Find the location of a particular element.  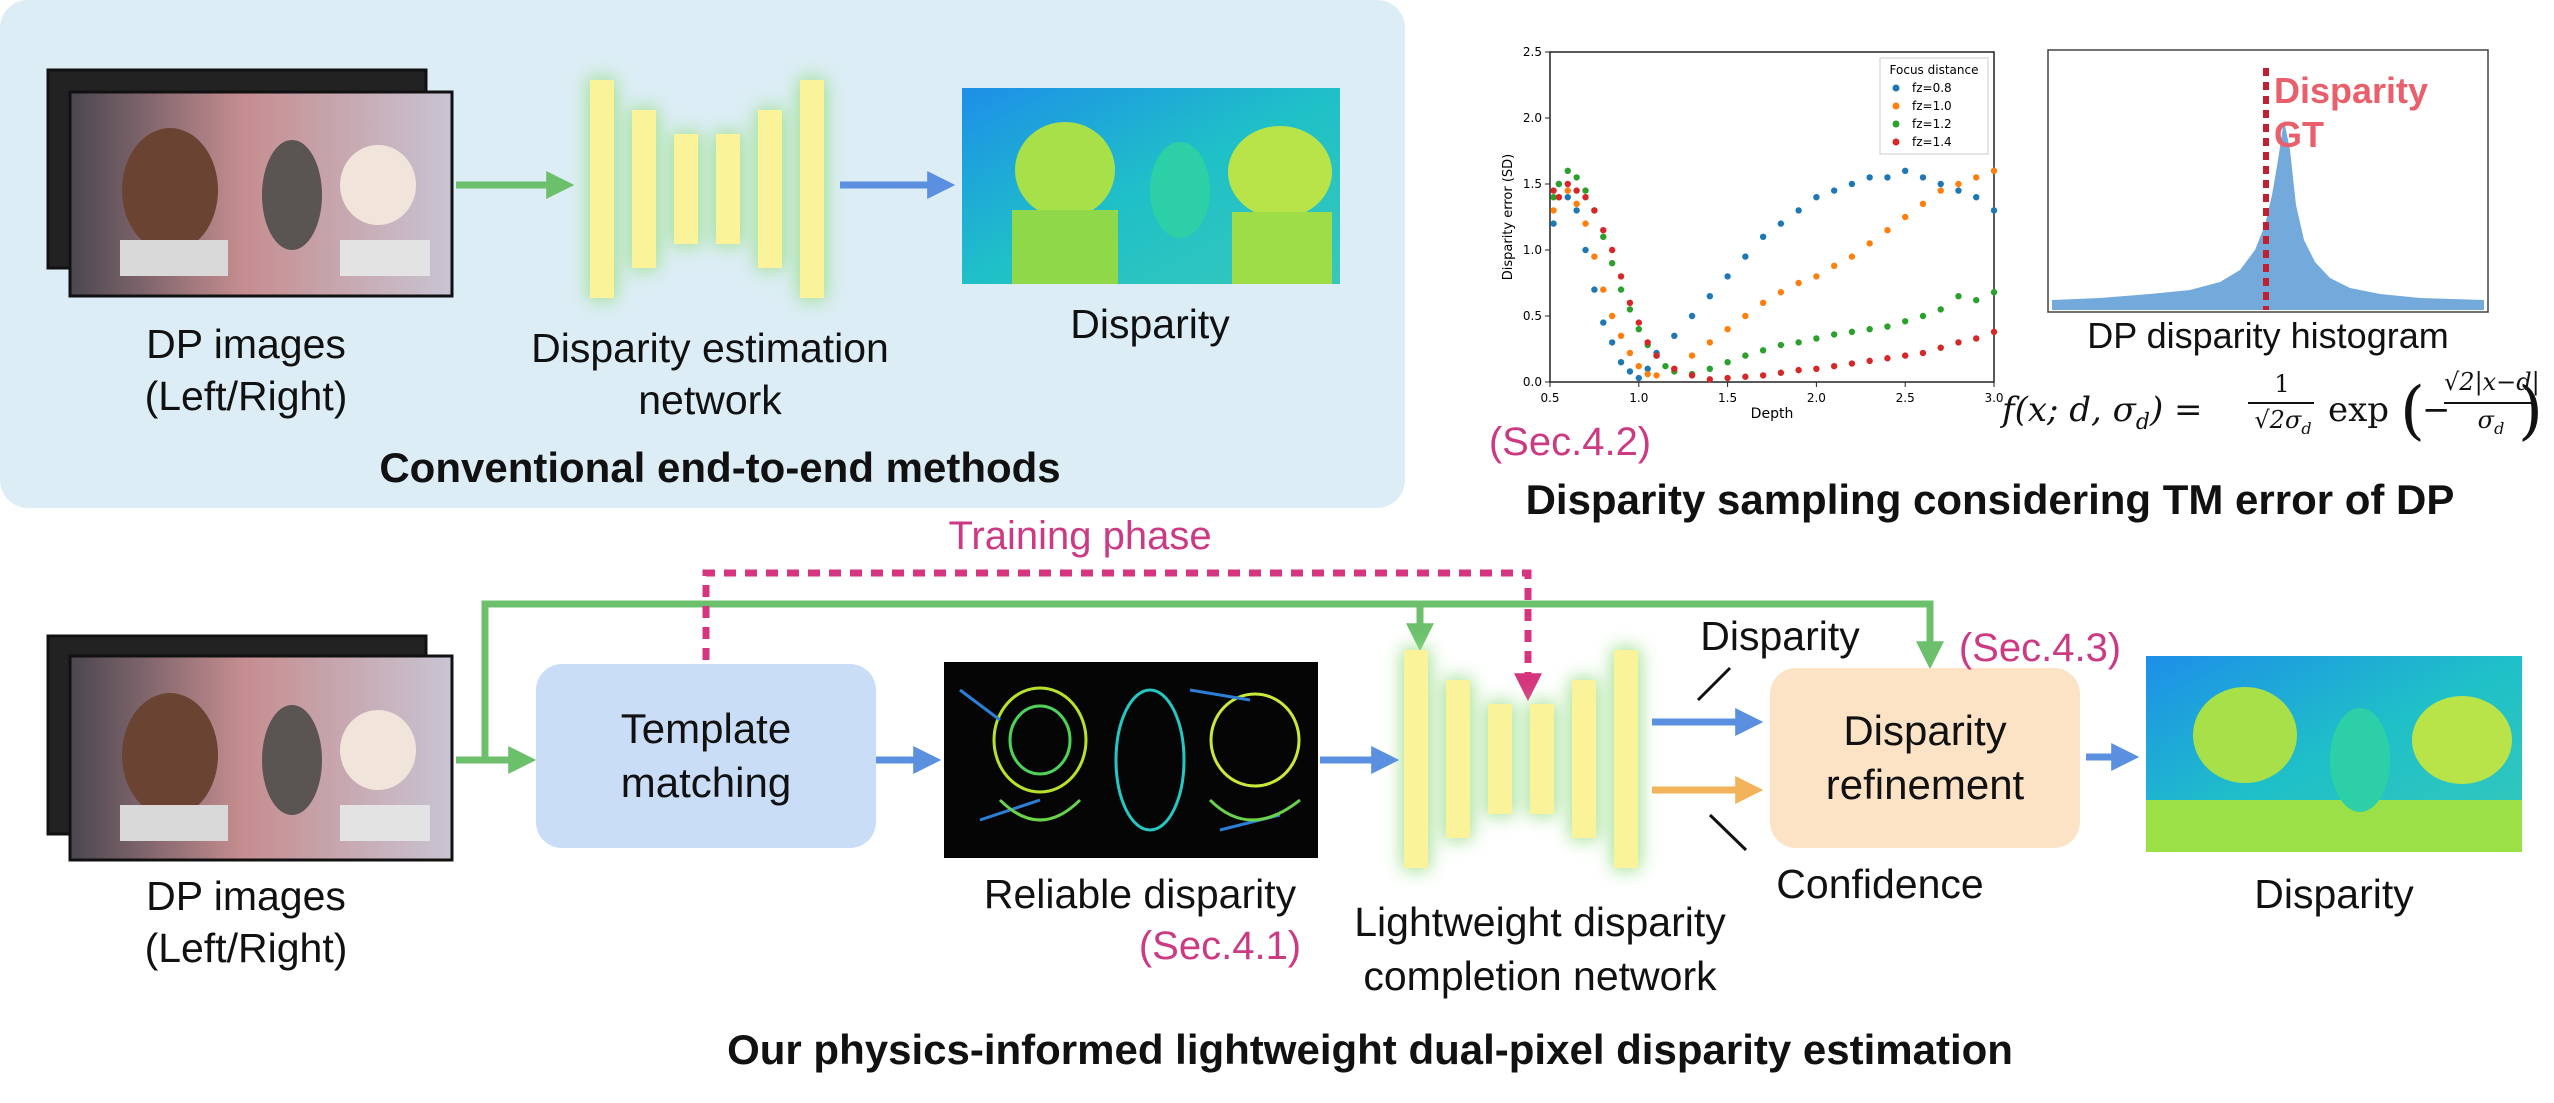

confidence-pointer is located at coordinates (1728, 832).